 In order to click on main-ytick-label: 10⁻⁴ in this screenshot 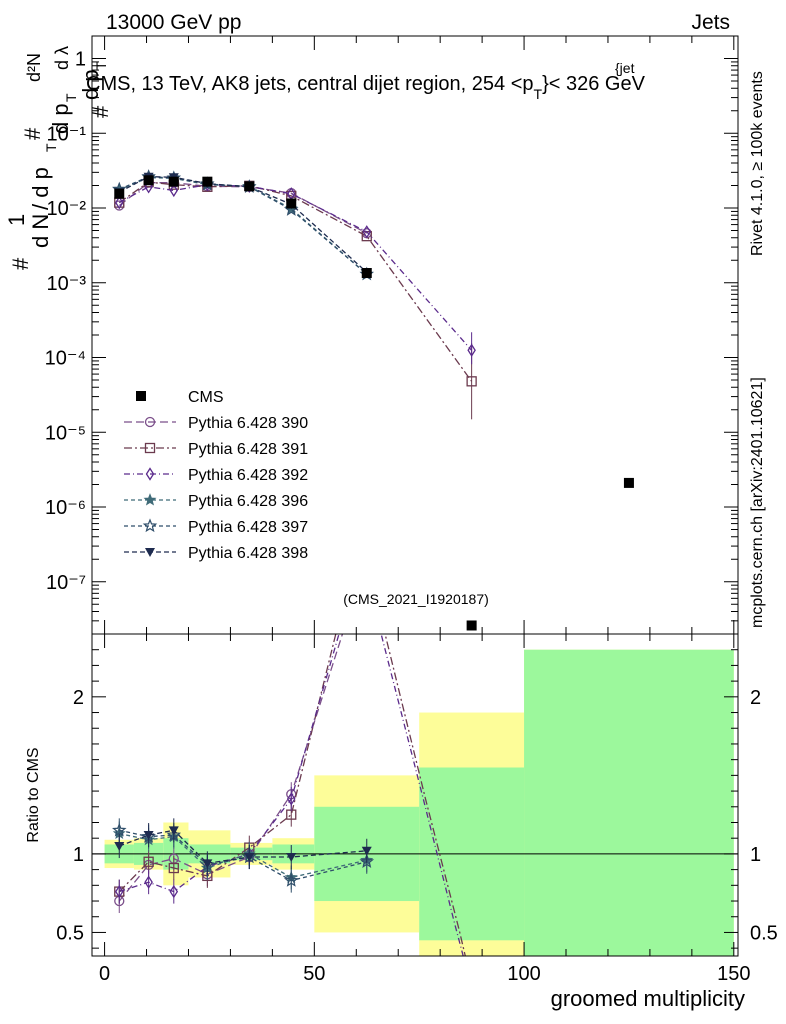, I will do `click(65, 359)`.